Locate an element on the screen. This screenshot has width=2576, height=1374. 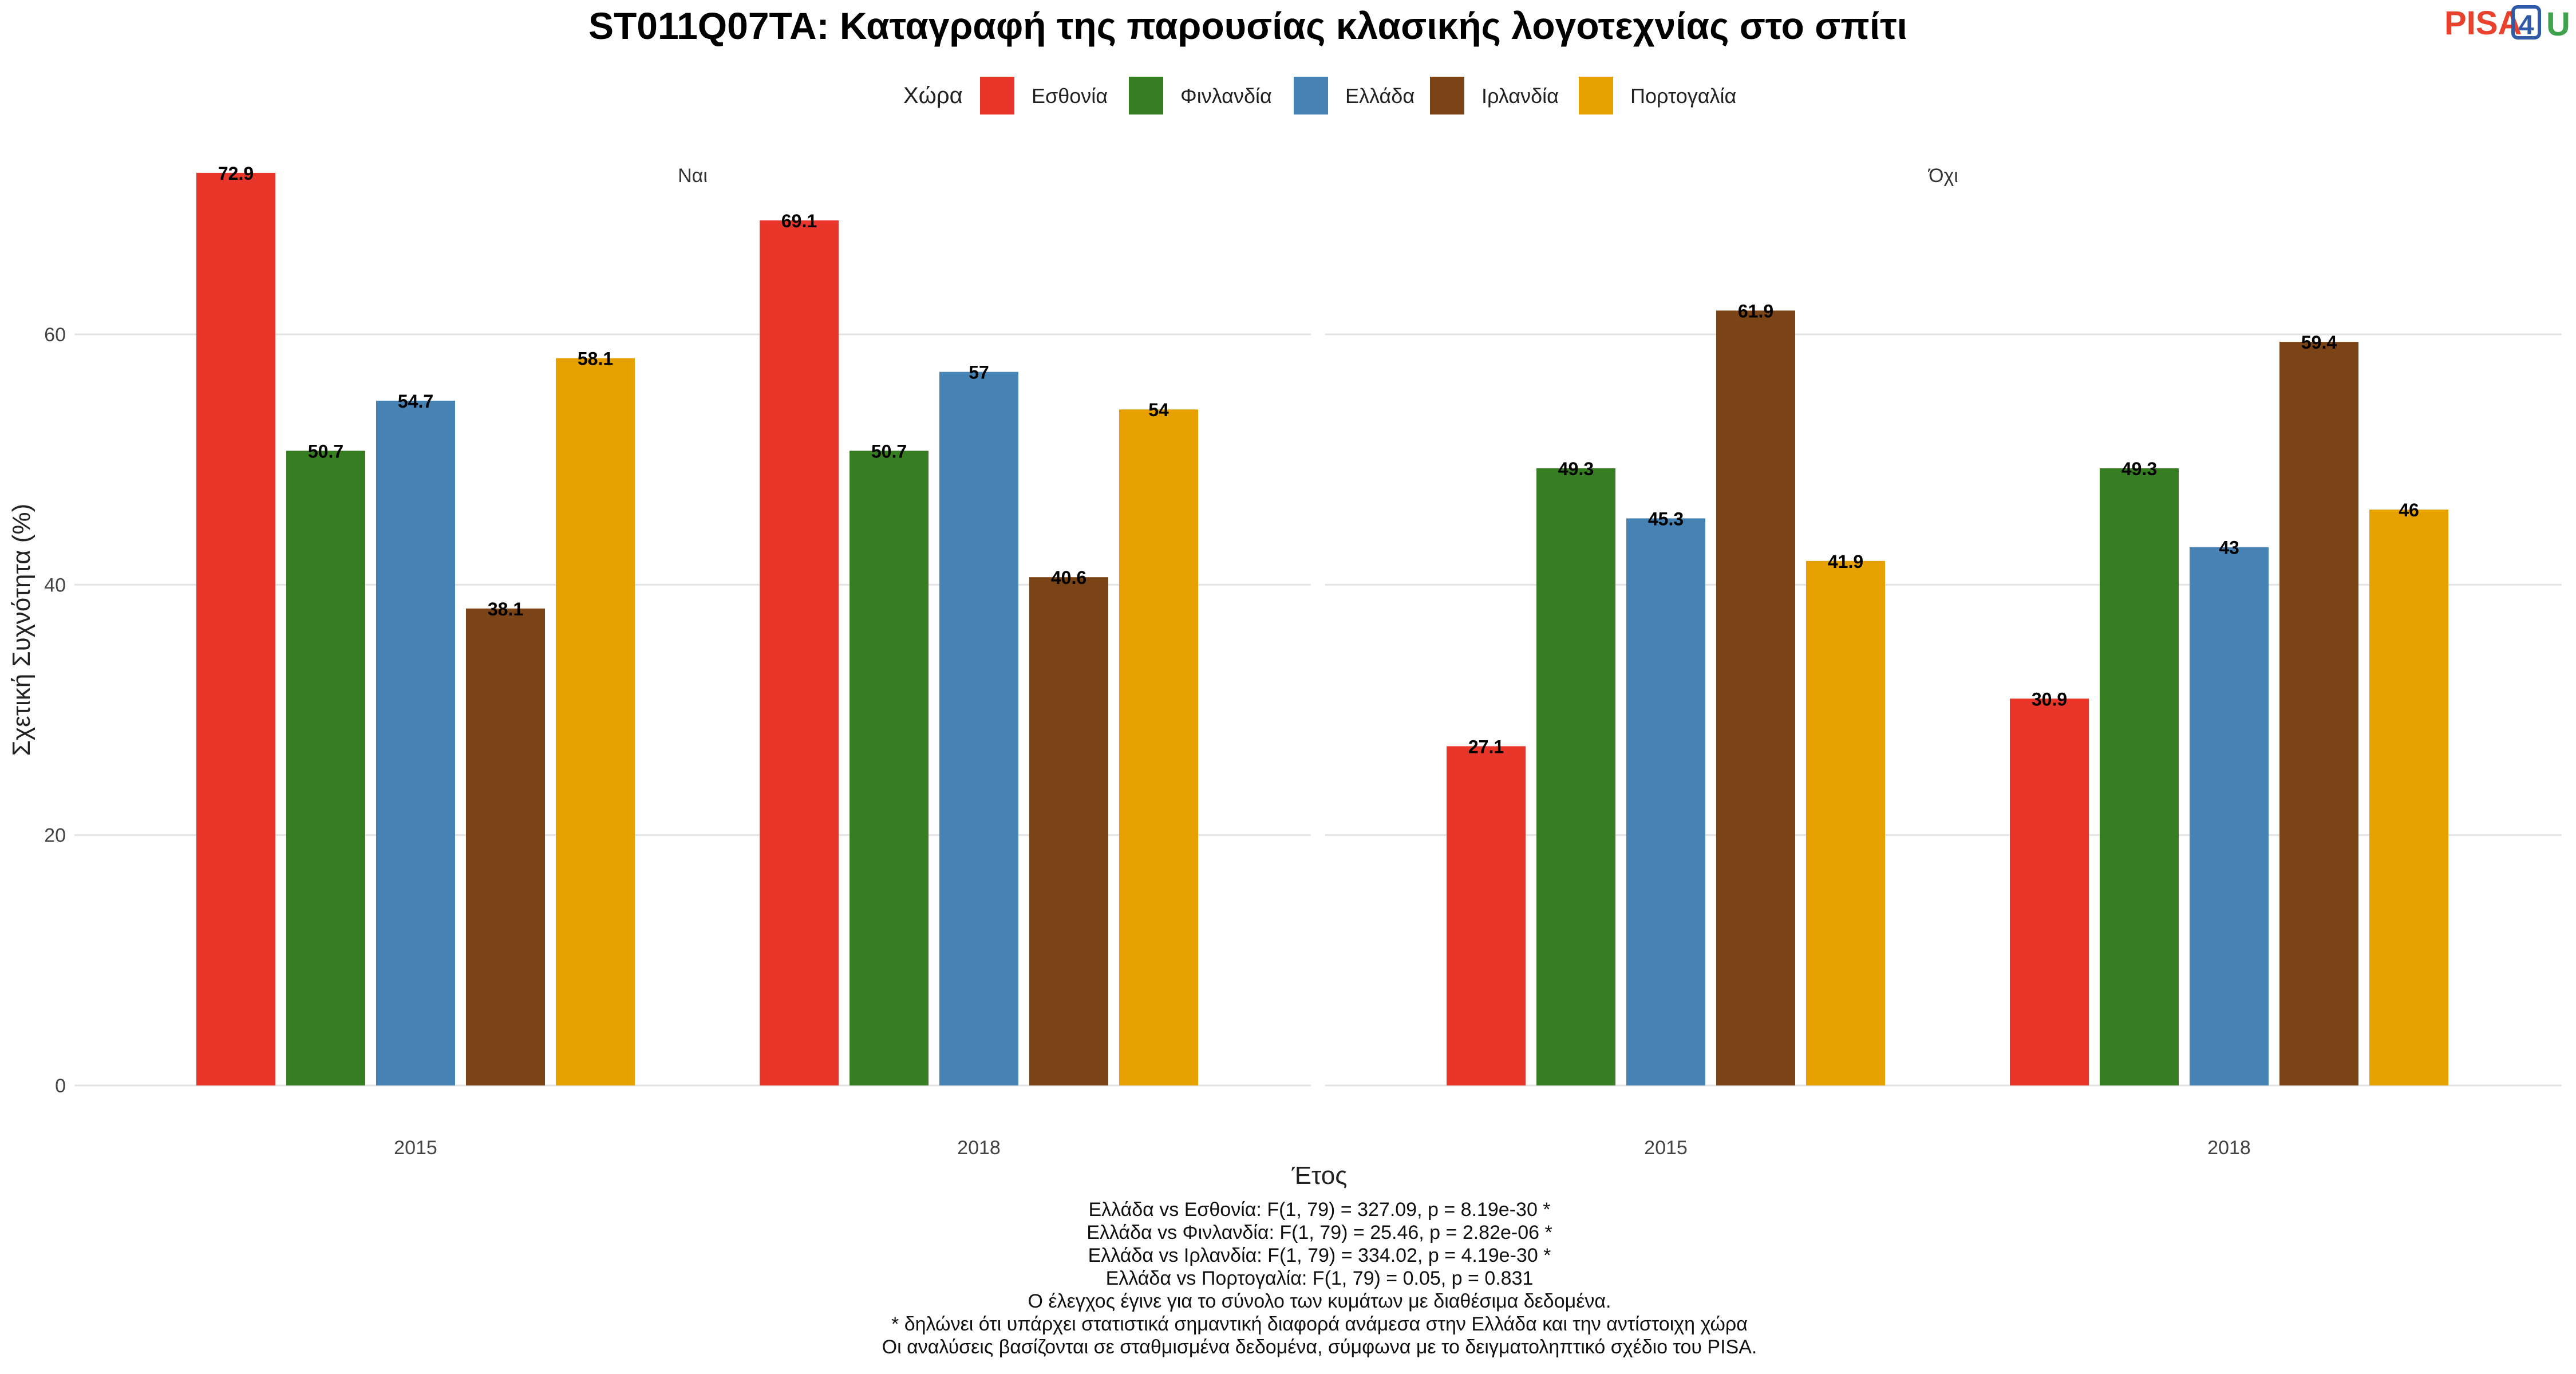
bar-value-label: 59.4 is located at coordinates (2319, 342).